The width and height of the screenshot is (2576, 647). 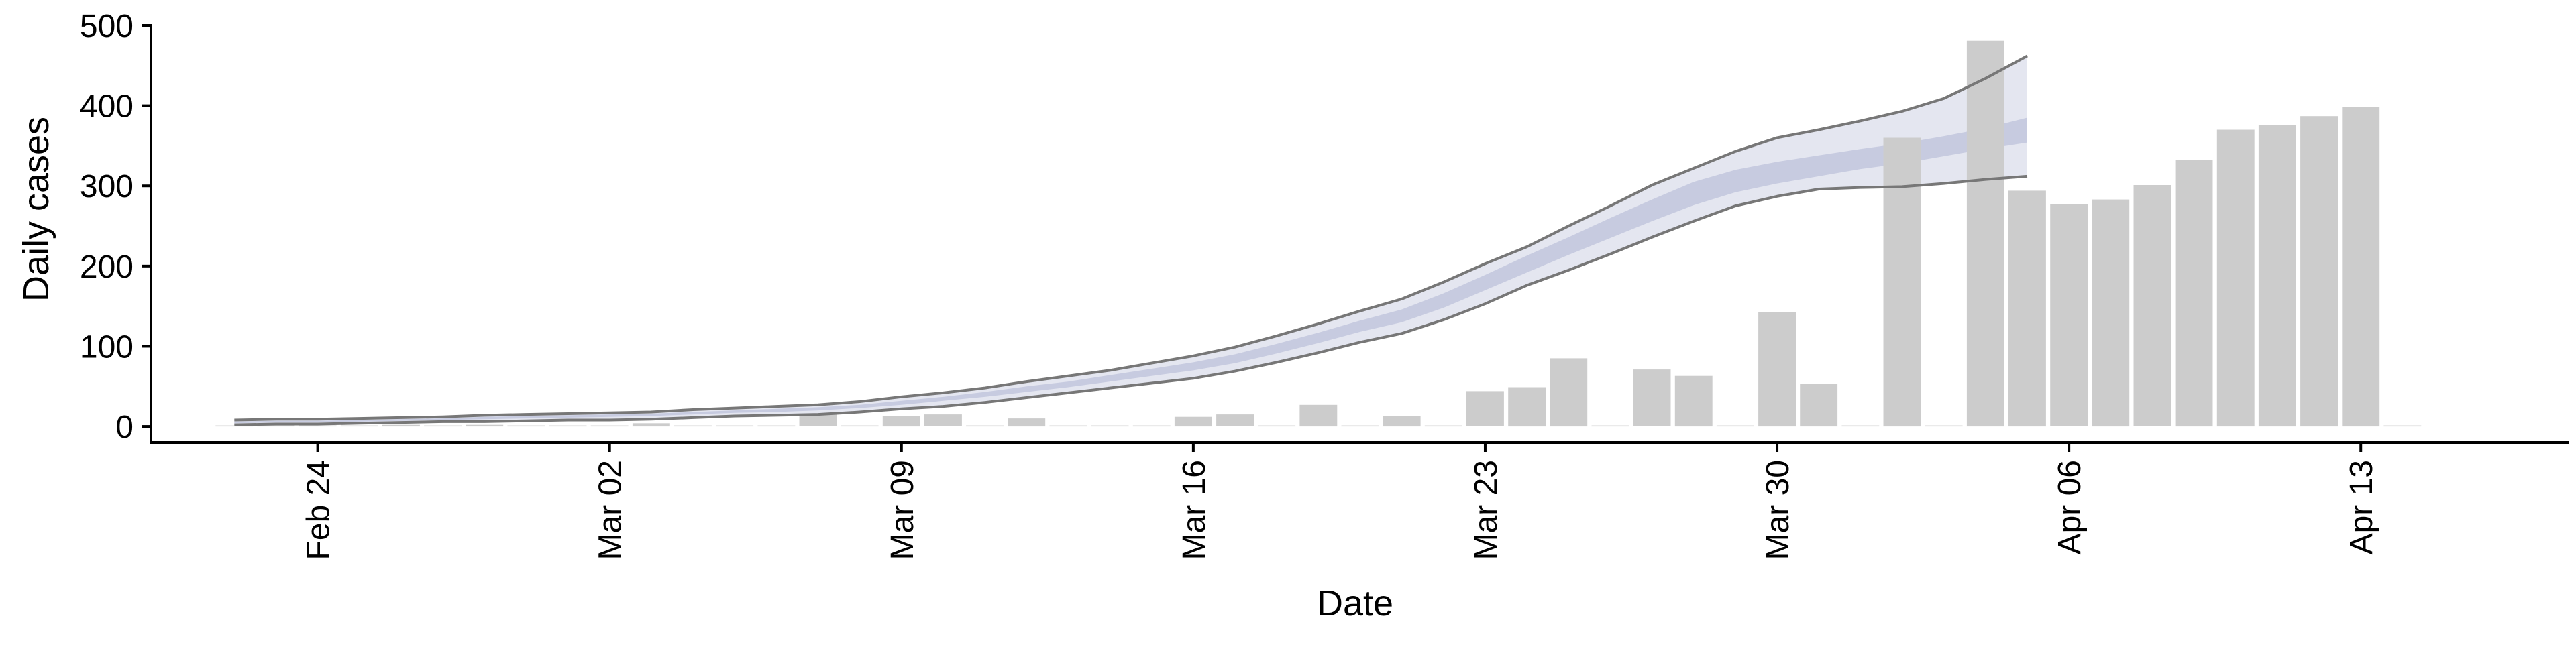 What do you see at coordinates (106, 27) in the screenshot?
I see `y-tick-label: 500` at bounding box center [106, 27].